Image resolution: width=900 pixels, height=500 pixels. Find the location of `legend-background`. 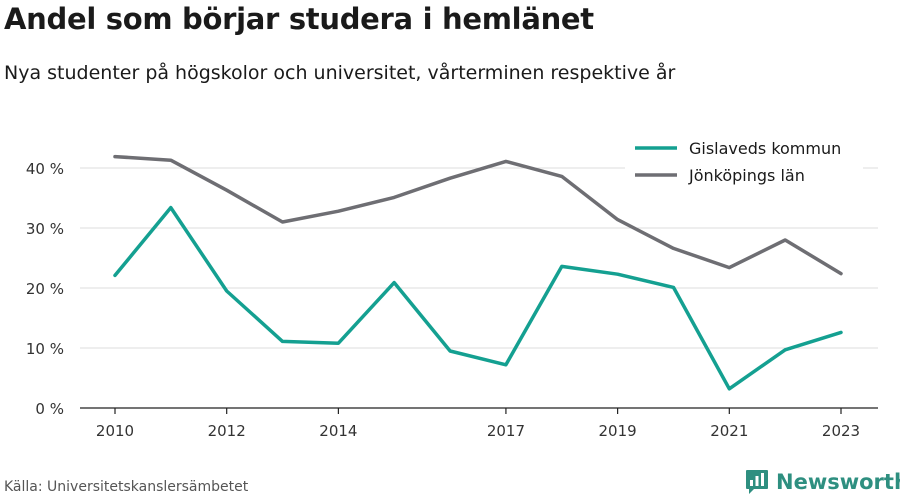

legend-background is located at coordinates (744, 162).